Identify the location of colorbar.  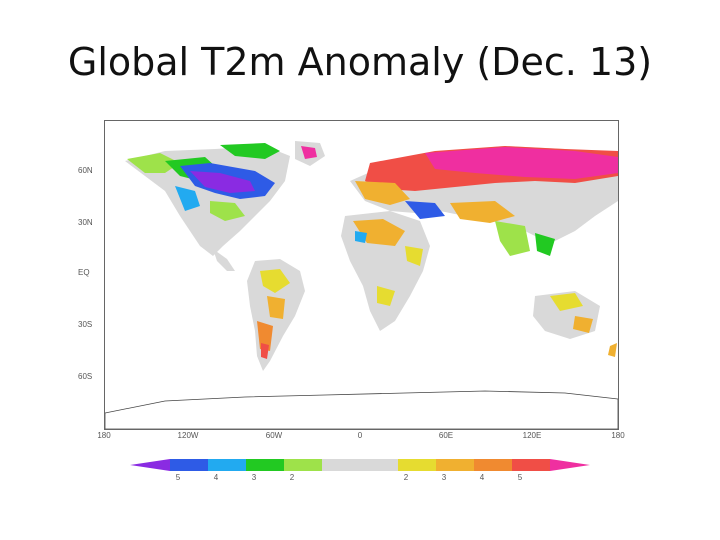
(360, 465).